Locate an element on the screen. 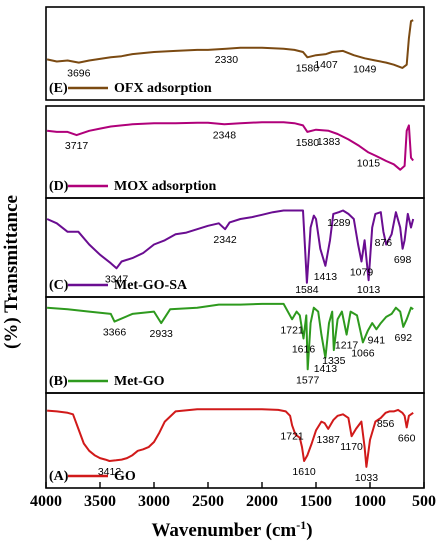 This screenshot has height=550, width=444. peak-label: 2348 is located at coordinates (225, 135).